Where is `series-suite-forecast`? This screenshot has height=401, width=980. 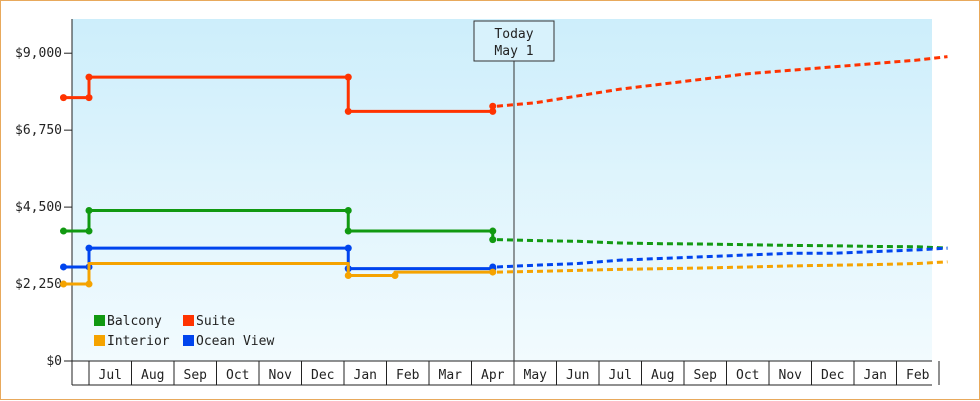 series-suite-forecast is located at coordinates (722, 81).